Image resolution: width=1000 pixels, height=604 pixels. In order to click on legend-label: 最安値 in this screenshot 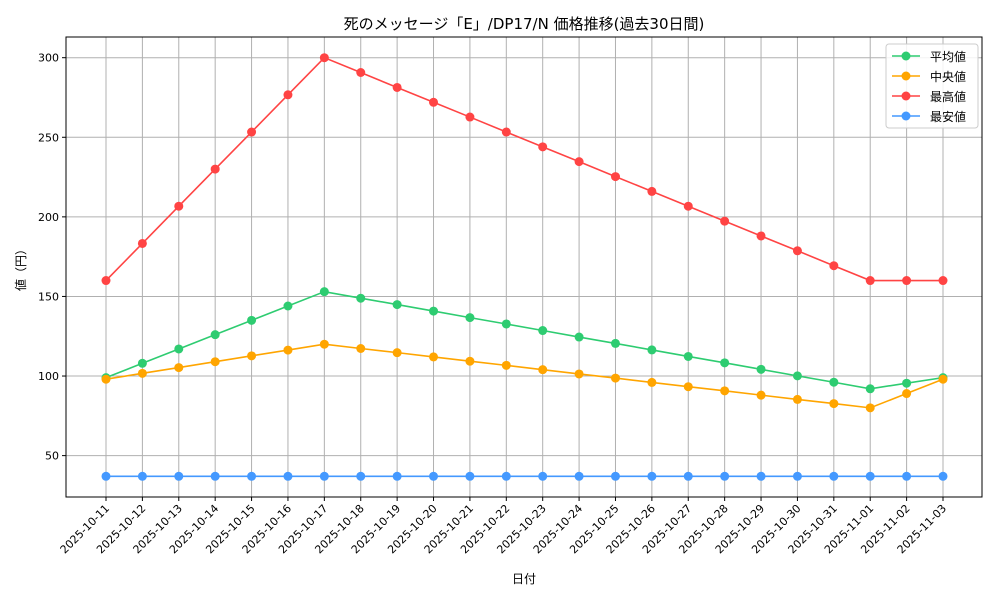, I will do `click(948, 116)`.